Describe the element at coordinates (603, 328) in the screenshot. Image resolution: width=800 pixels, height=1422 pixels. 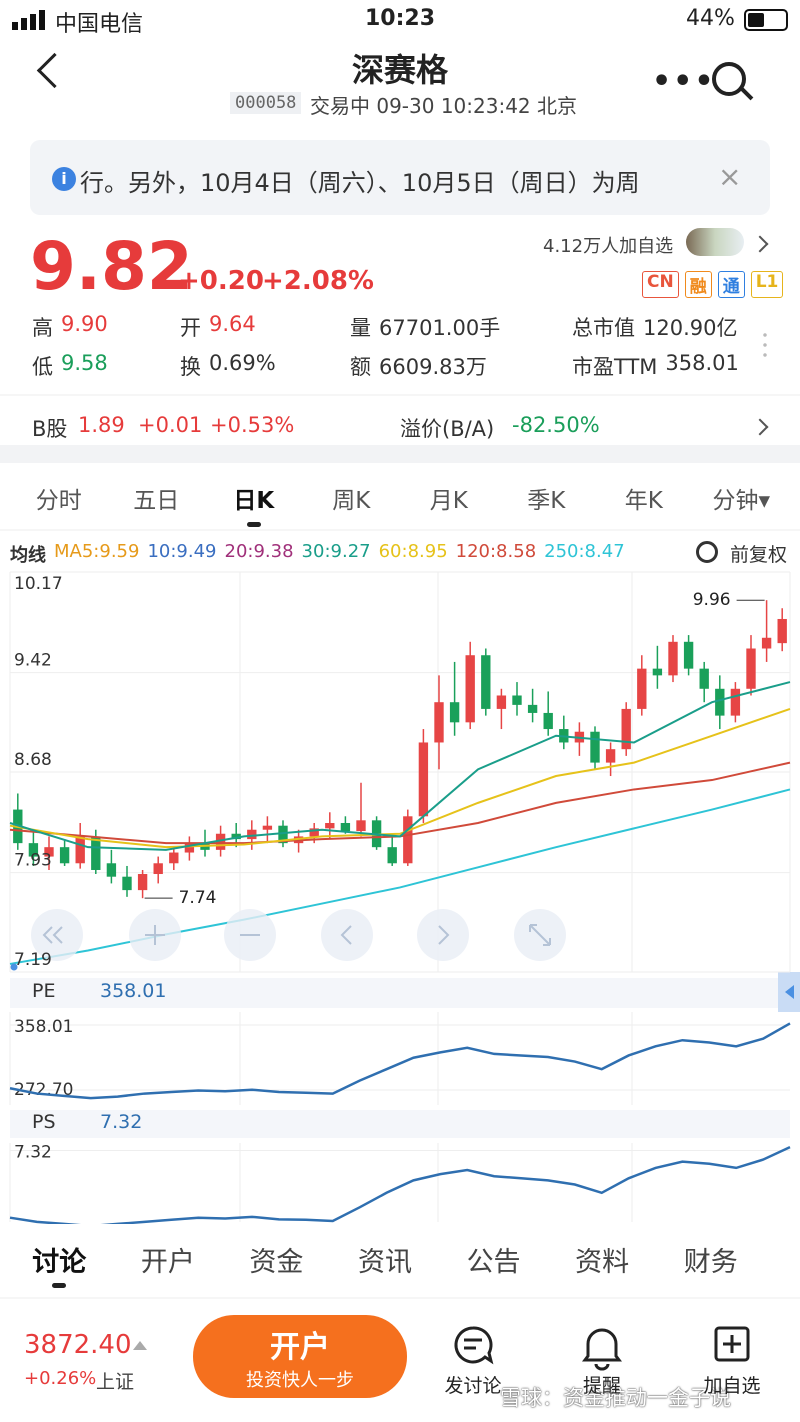
I see `stat-label: 总市值` at that location.